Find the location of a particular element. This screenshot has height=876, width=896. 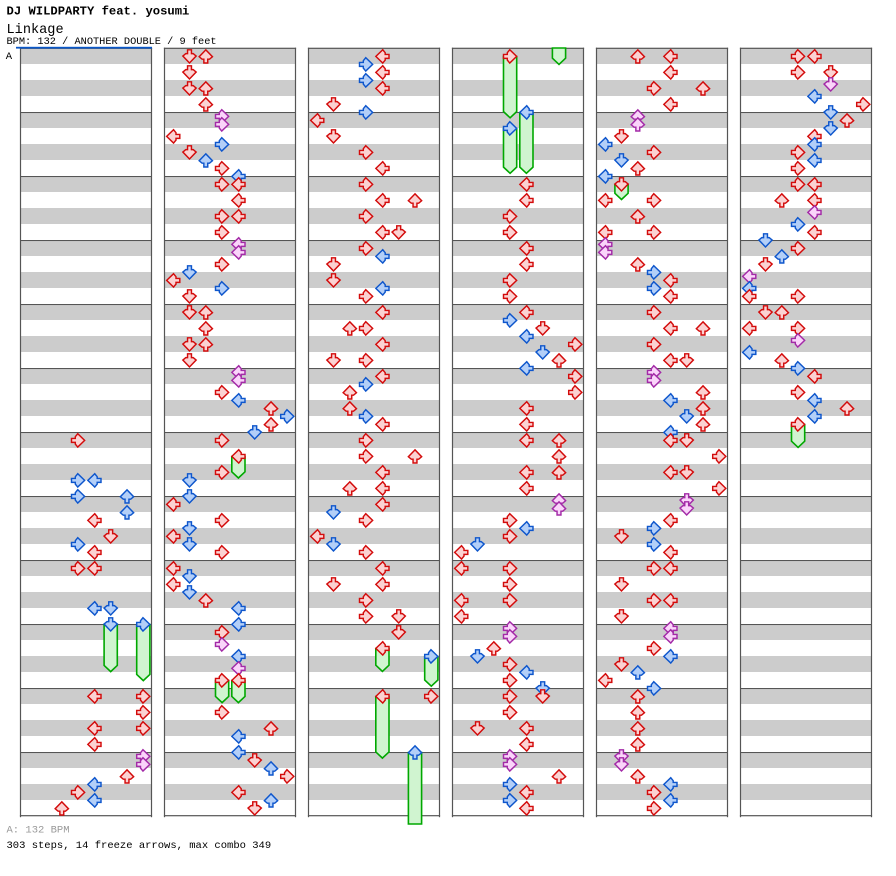

svg-text: A is located at coordinates (9, 57).